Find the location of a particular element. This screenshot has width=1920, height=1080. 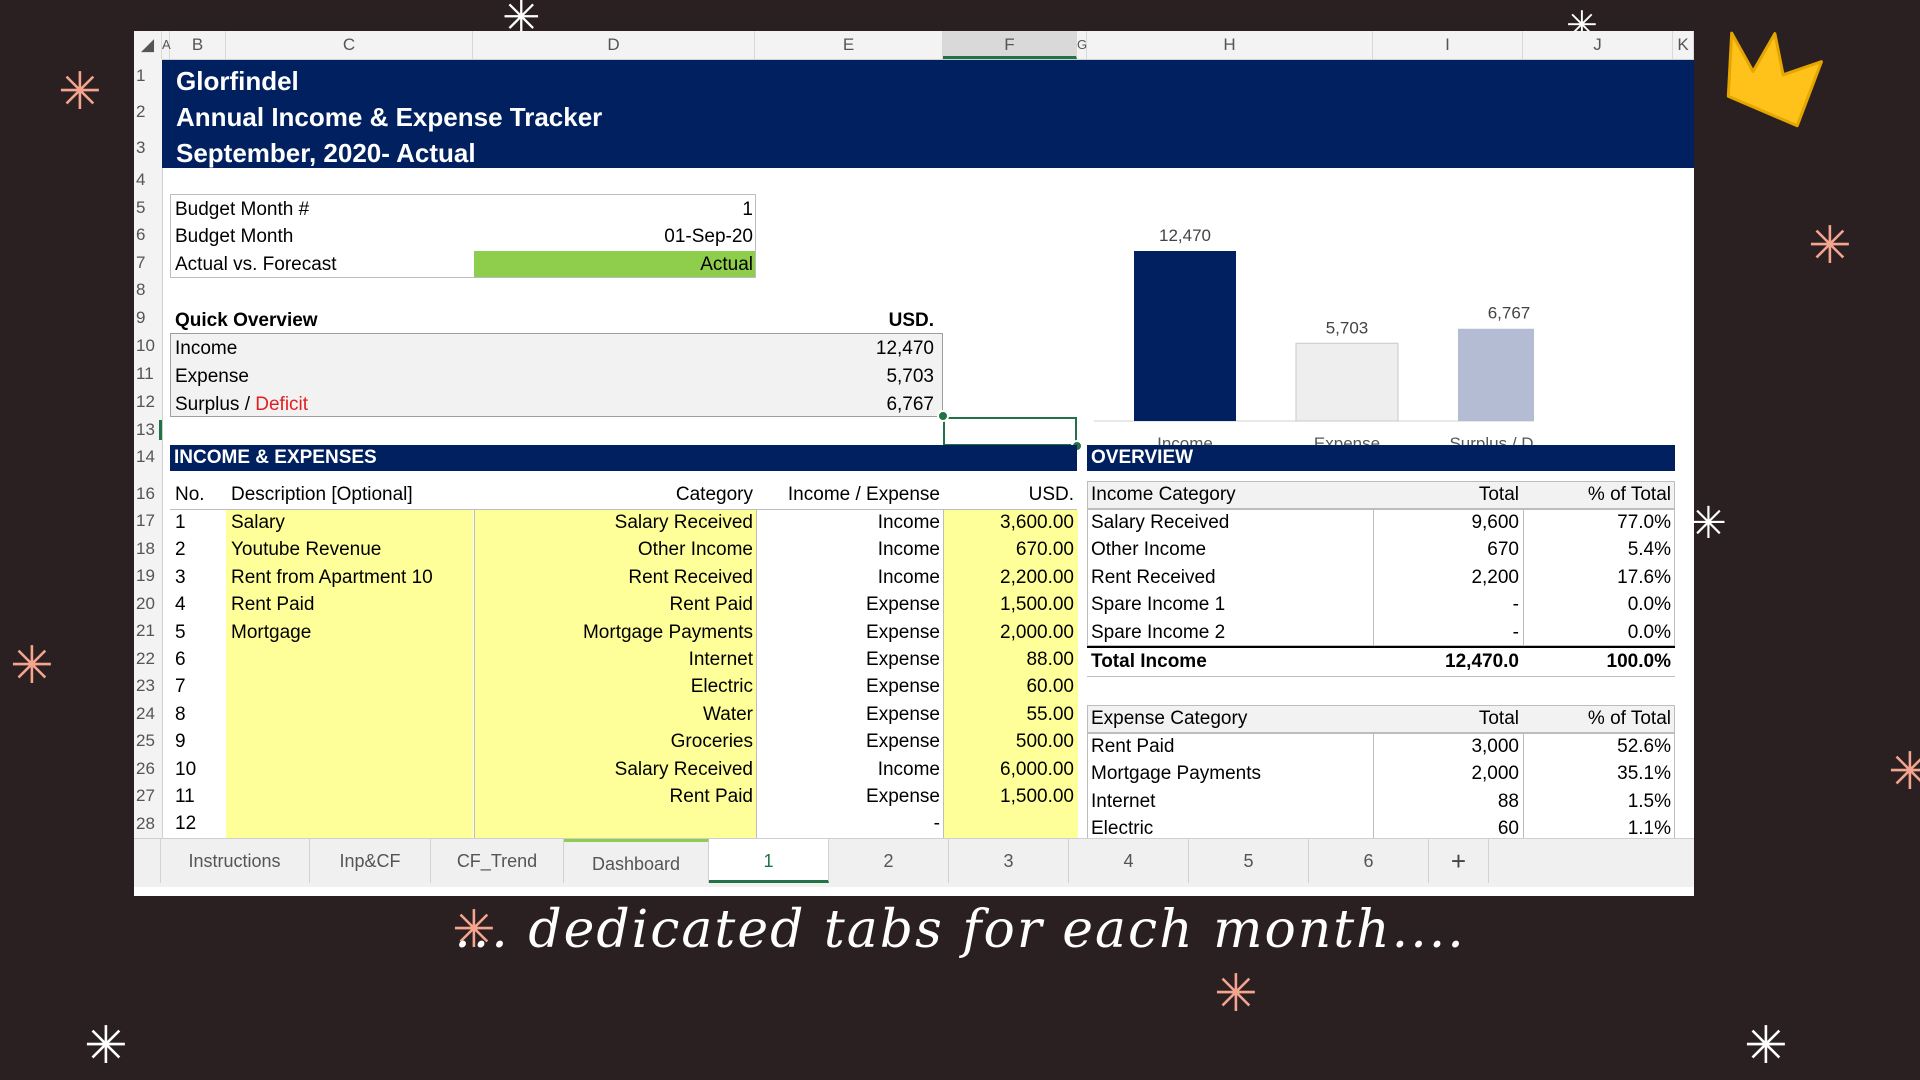

row-header: 2 is located at coordinates (141, 111).